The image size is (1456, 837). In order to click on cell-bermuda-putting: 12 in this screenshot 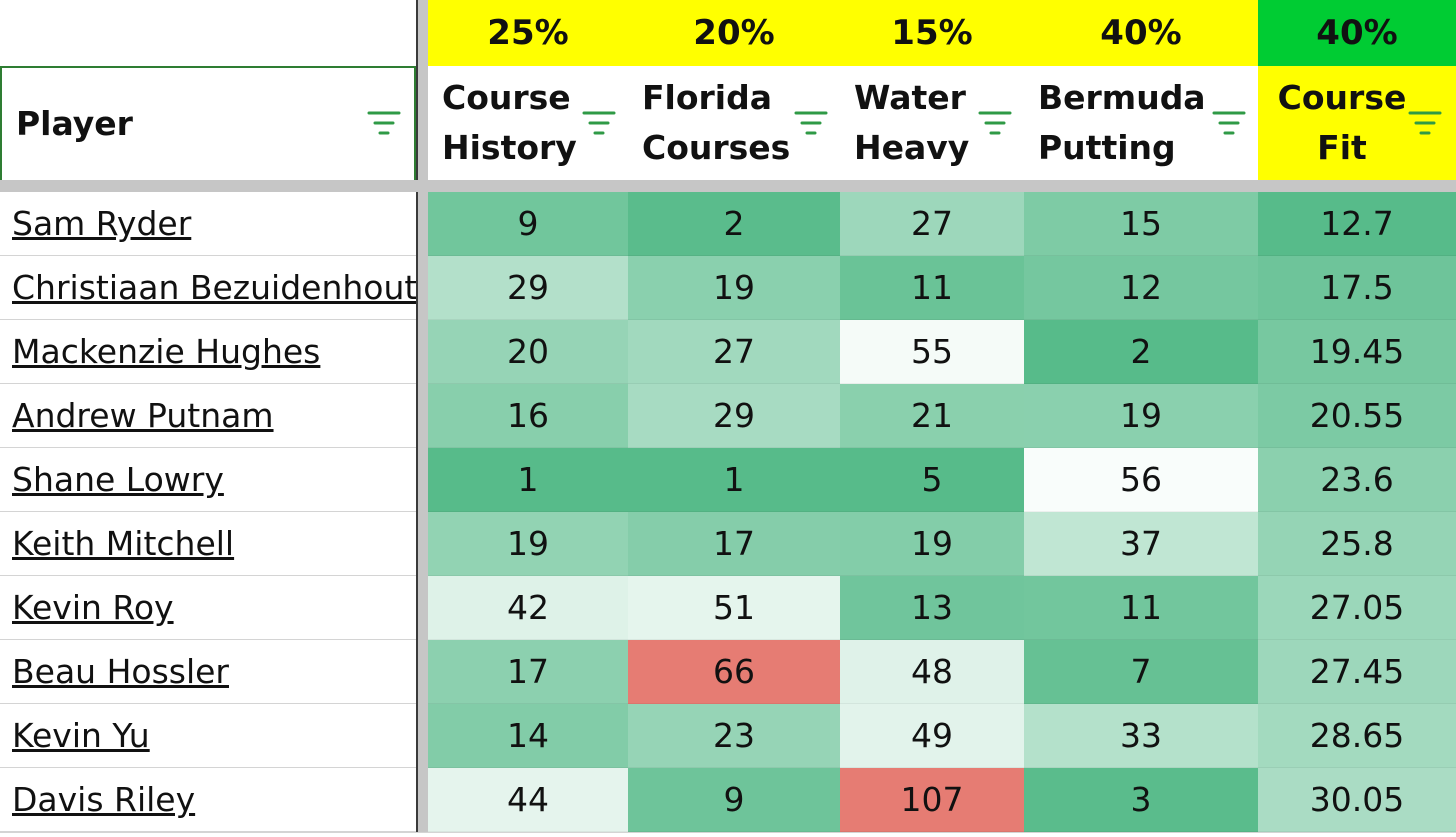, I will do `click(1141, 288)`.